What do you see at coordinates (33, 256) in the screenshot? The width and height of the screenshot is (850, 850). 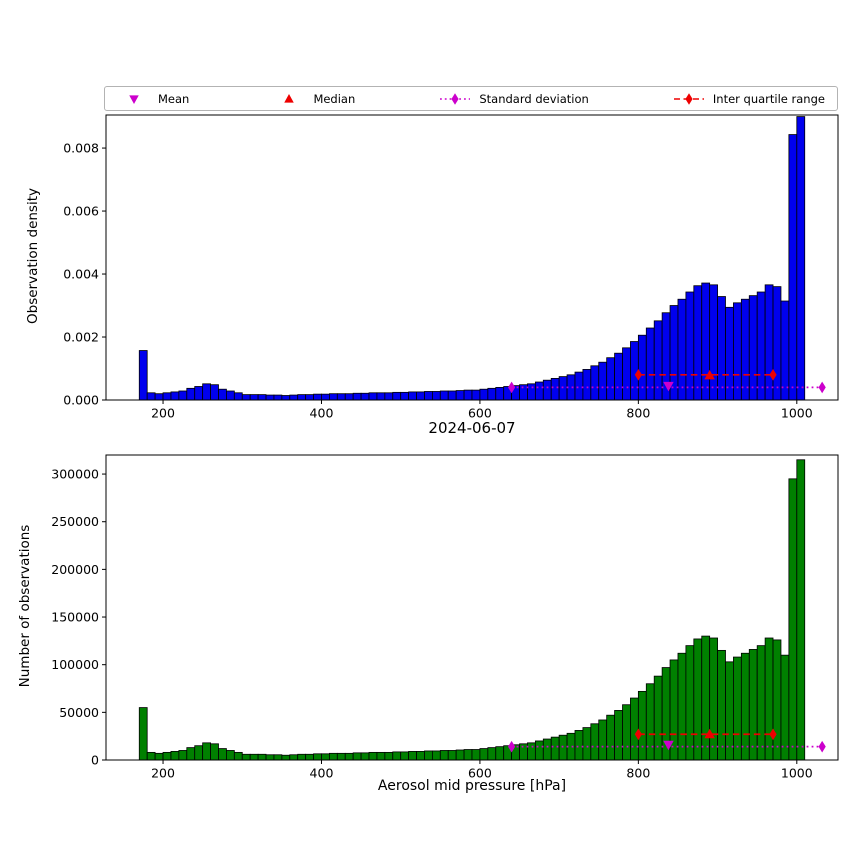 I see `y-axis-label-density: Observation density` at bounding box center [33, 256].